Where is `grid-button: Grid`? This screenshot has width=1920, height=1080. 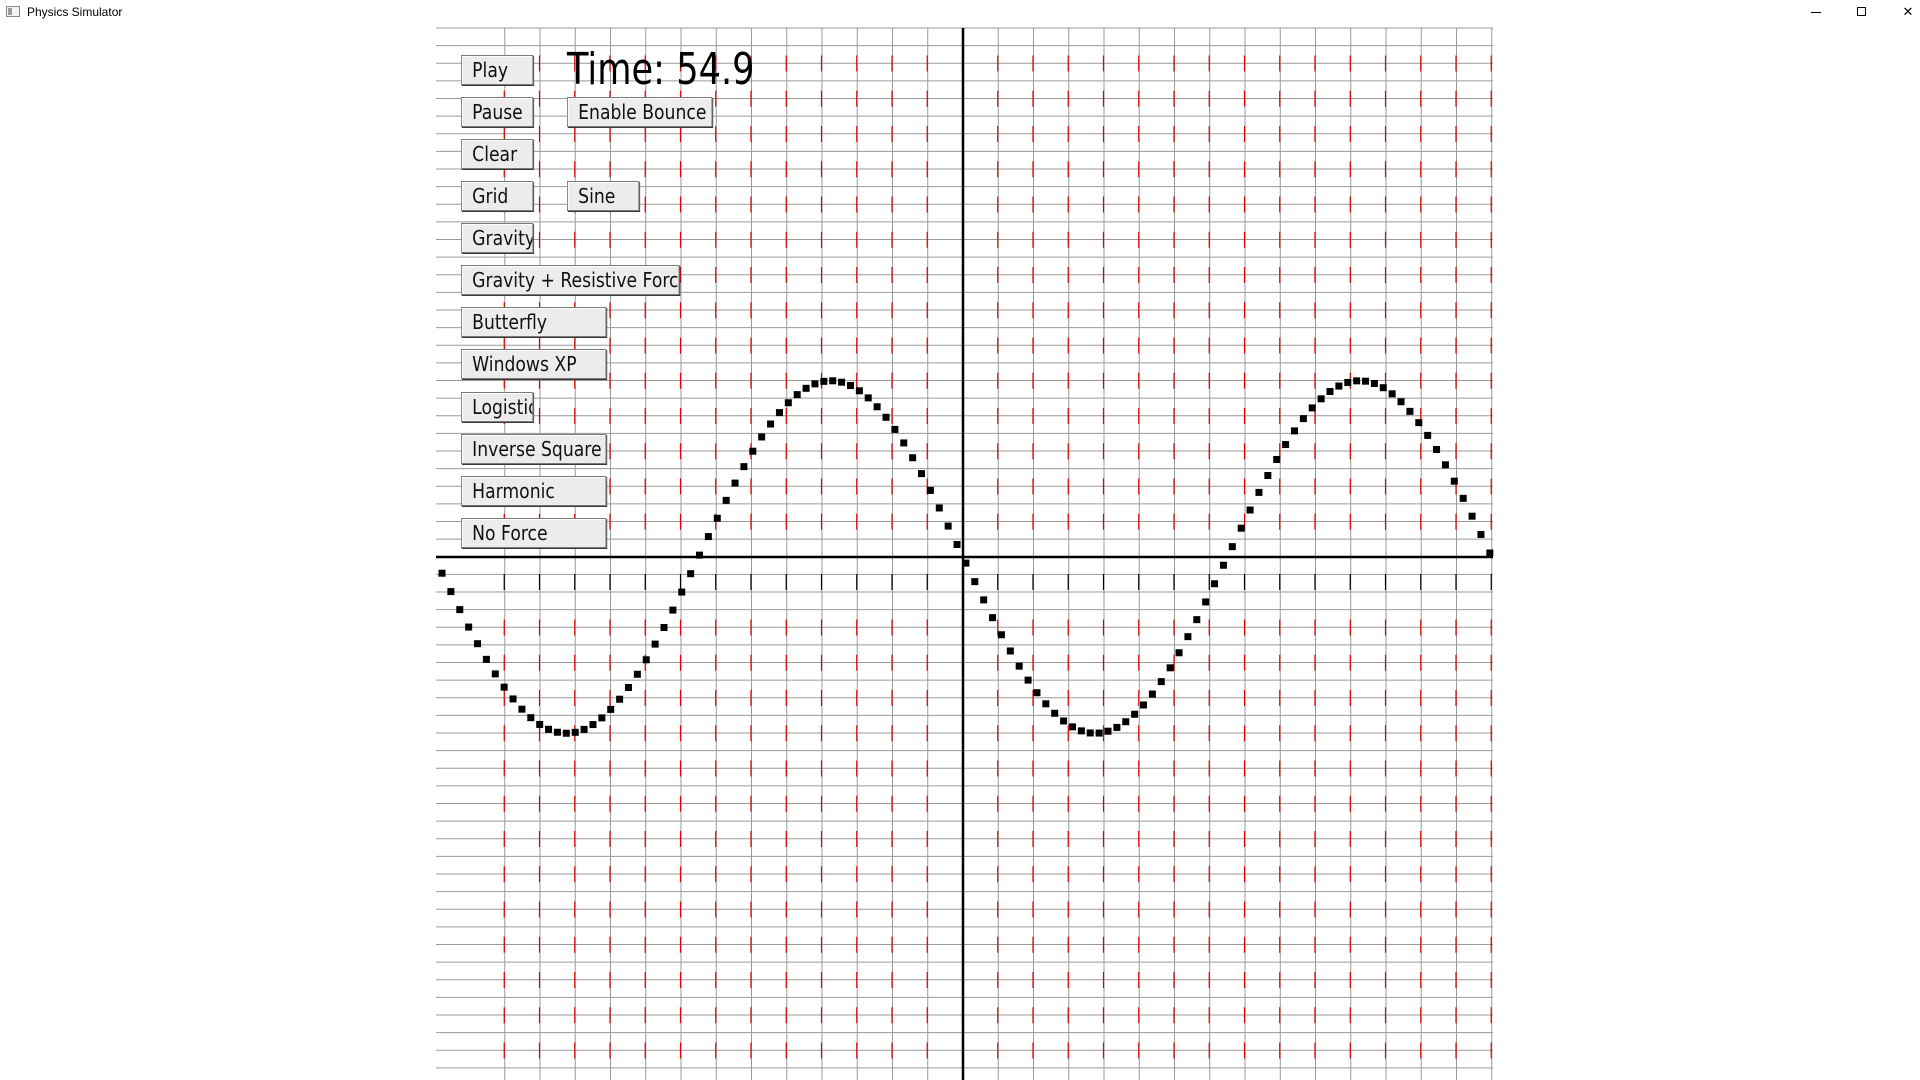 grid-button: Grid is located at coordinates (497, 196).